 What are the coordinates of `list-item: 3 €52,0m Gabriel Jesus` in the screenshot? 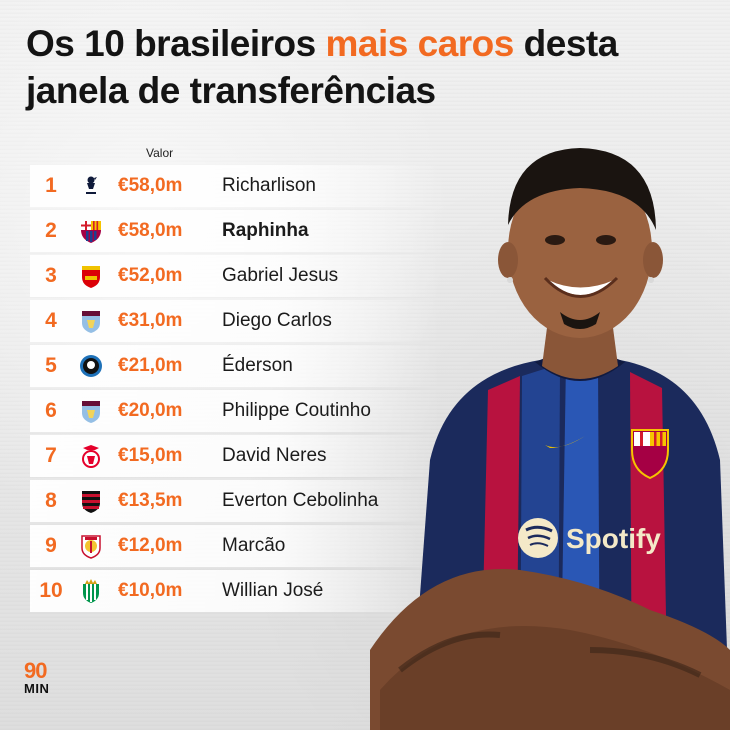 It's located at (235, 276).